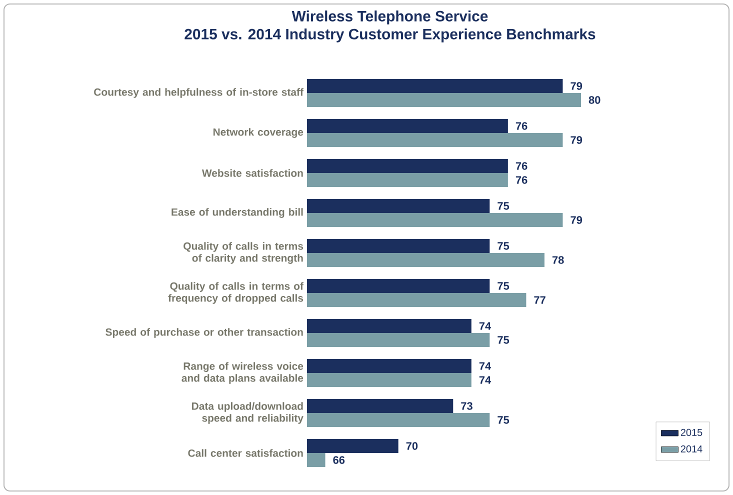  What do you see at coordinates (244, 253) in the screenshot?
I see `y-tick-label: Quality of calls in terms of clarity and strength` at bounding box center [244, 253].